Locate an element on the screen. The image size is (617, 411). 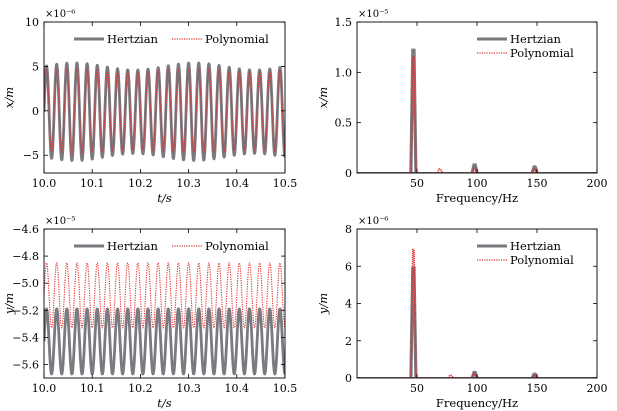
y-tick-label: 2 is located at coordinates (348, 341).